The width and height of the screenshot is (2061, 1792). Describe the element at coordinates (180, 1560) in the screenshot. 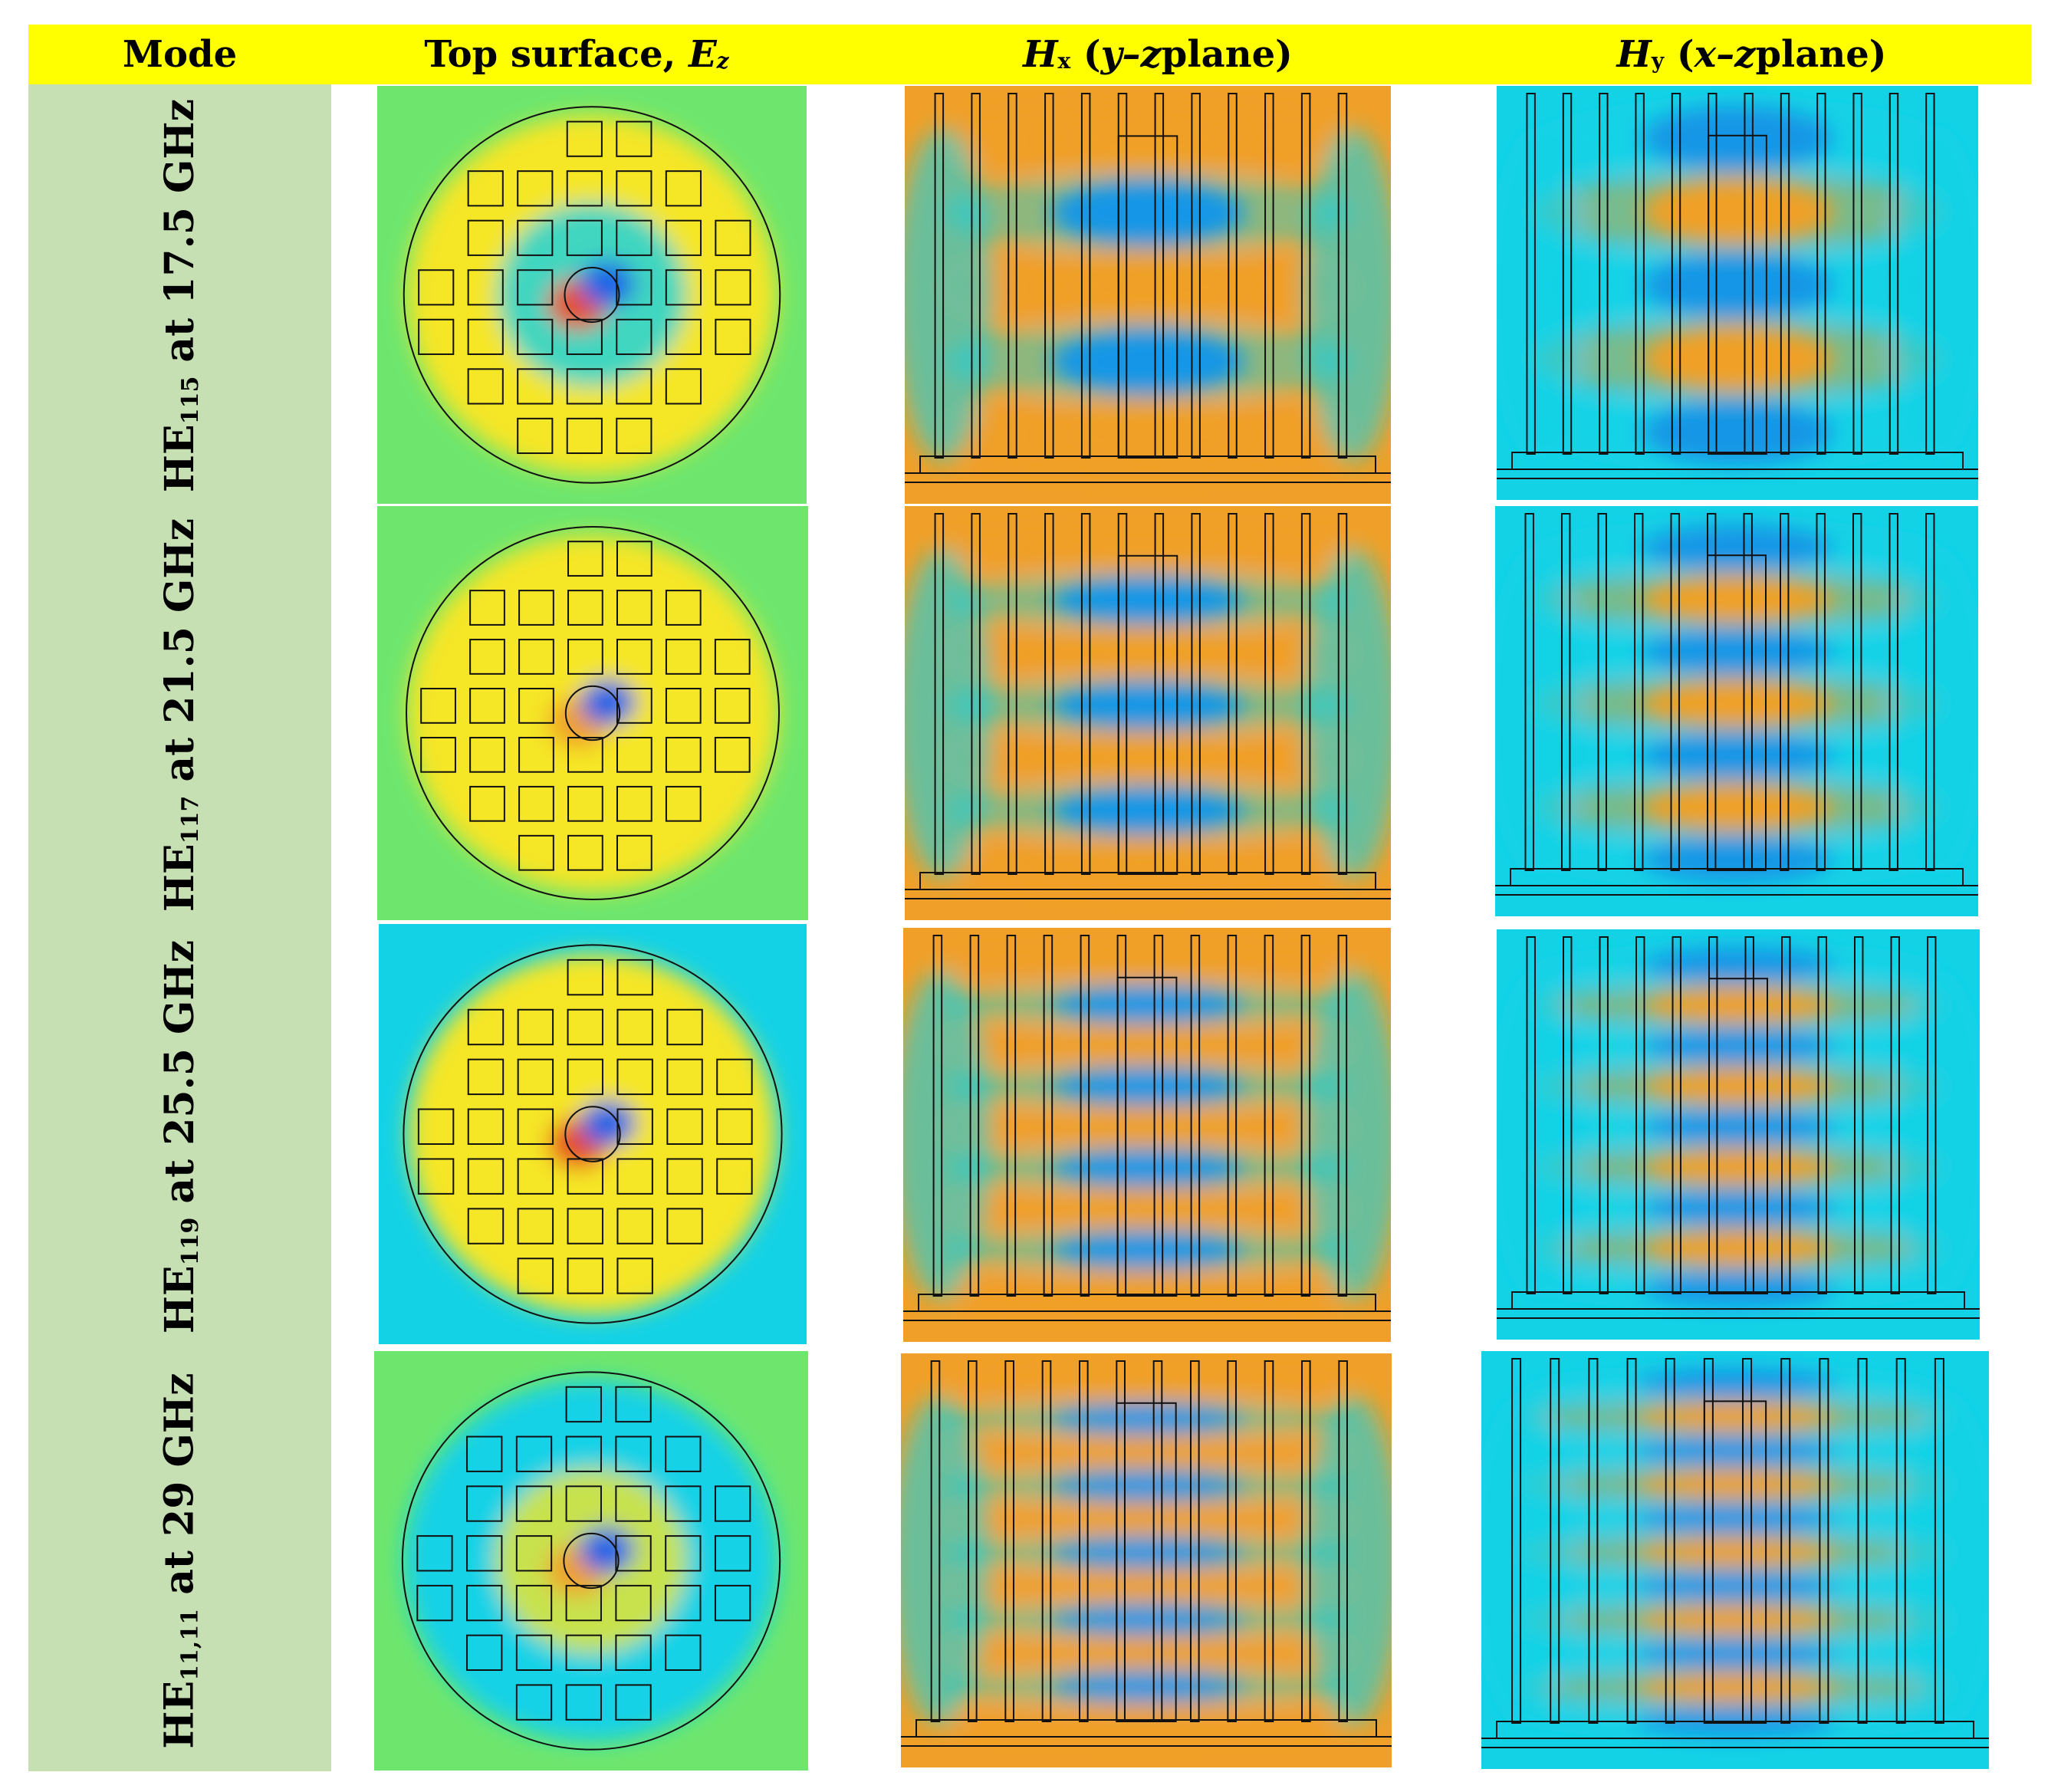

I see `mode-label-row-4: HE11,11 at 29 GHz` at that location.